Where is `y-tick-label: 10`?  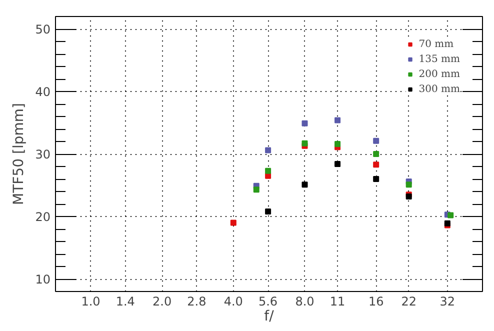
y-tick-label: 10 is located at coordinates (43, 279).